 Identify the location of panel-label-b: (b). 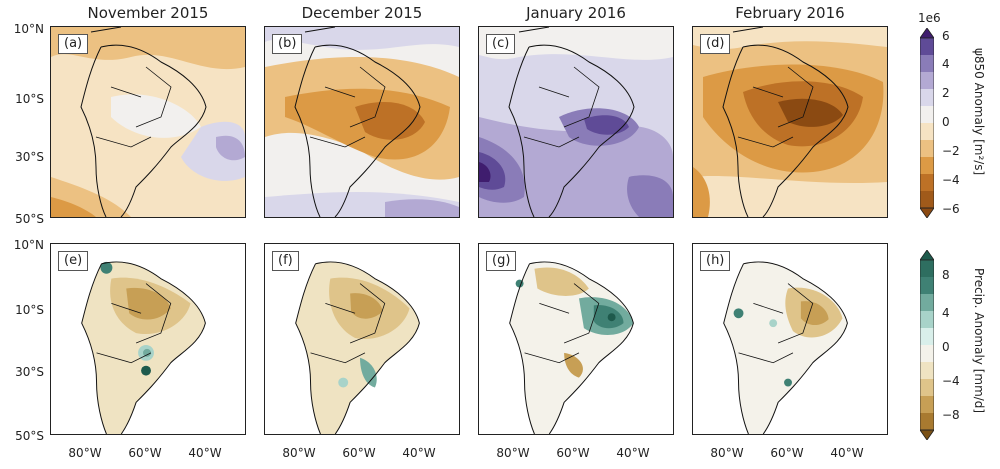
(287, 44).